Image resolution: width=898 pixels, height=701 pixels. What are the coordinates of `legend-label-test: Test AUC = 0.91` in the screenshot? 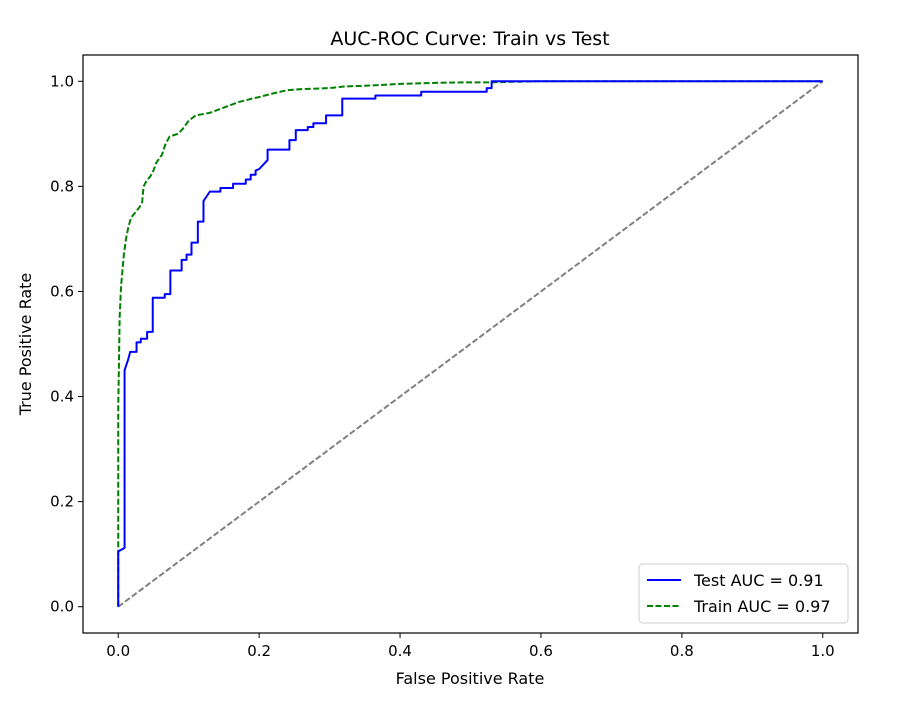 It's located at (758, 580).